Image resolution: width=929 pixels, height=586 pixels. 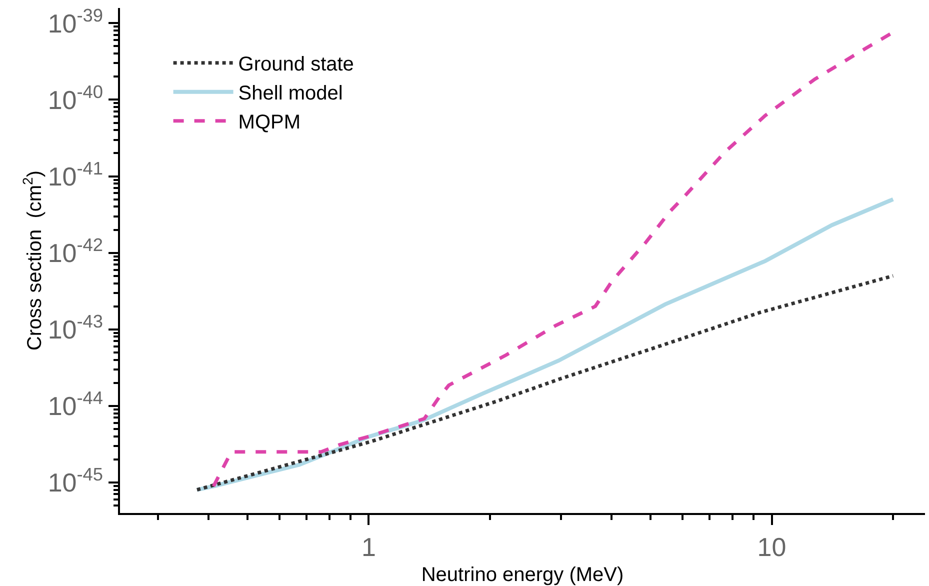 What do you see at coordinates (269, 123) in the screenshot?
I see `legend-label: MQPM` at bounding box center [269, 123].